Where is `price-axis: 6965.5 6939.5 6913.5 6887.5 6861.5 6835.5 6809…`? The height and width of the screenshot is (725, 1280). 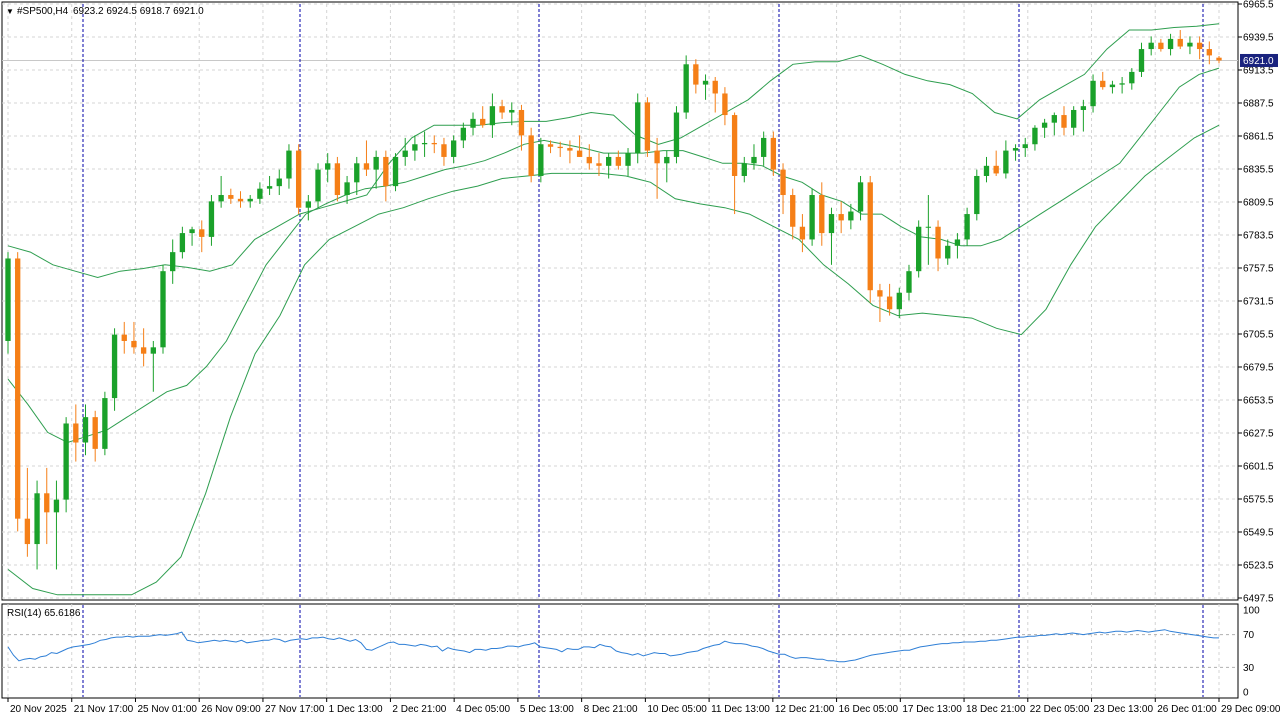 price-axis: 6965.5 6939.5 6913.5 6887.5 6861.5 6835.5 6809… is located at coordinates (1256, 302).